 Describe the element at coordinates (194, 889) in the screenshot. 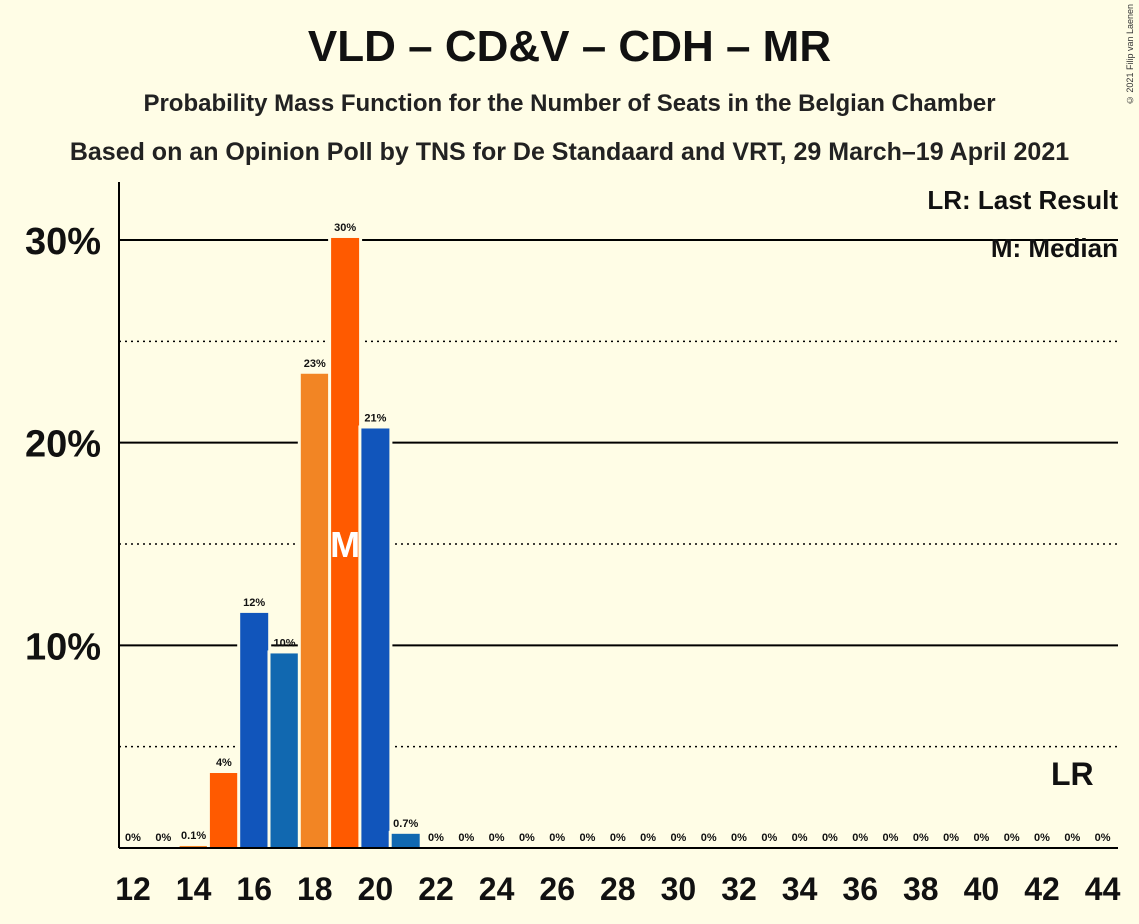

I see `x-tick-label: 14` at that location.